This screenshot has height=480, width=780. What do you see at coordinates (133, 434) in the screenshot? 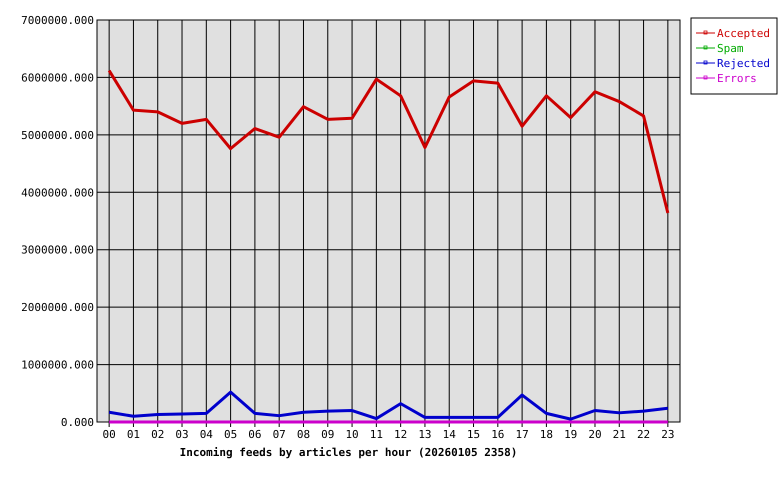
I see `x-tick-label: 01` at bounding box center [133, 434].